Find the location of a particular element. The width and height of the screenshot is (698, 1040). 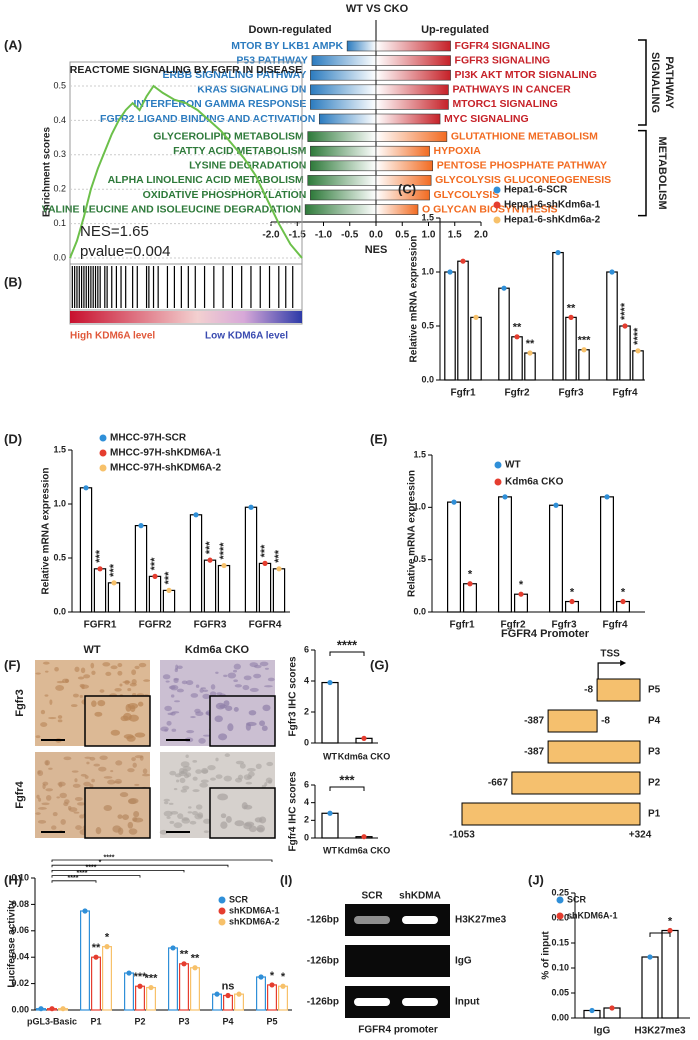

x-tick-label: 0.0 is located at coordinates (376, 235).